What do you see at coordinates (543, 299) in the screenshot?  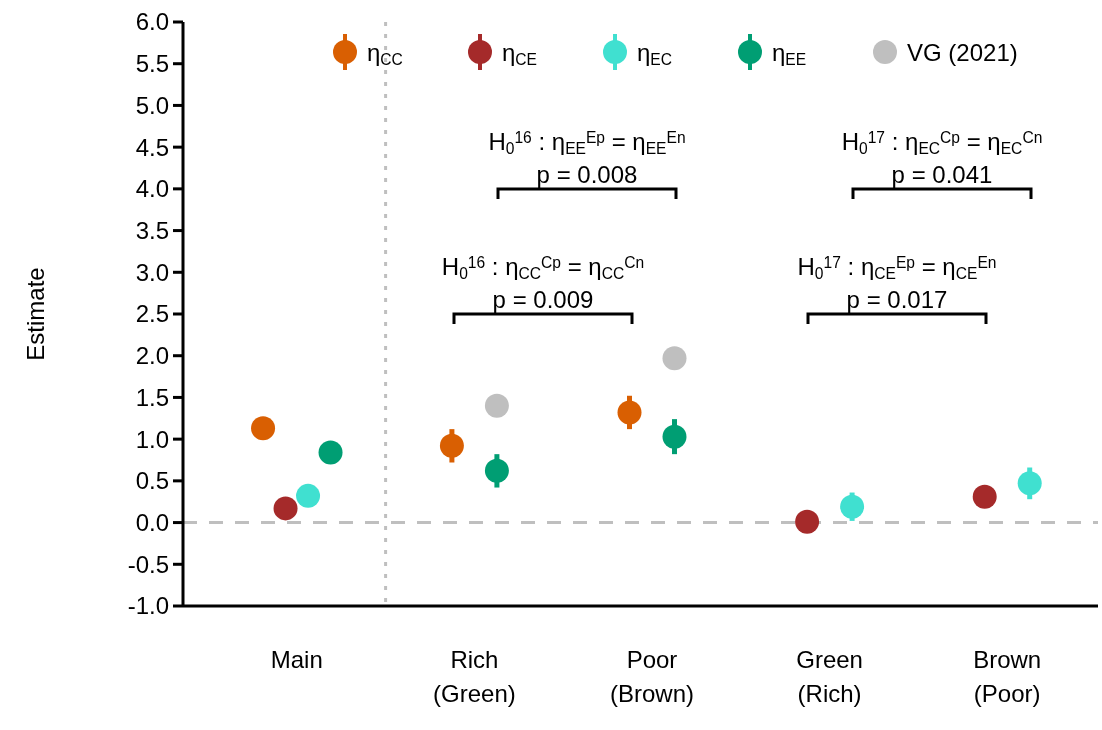 I see `annotation: p = 0.009` at bounding box center [543, 299].